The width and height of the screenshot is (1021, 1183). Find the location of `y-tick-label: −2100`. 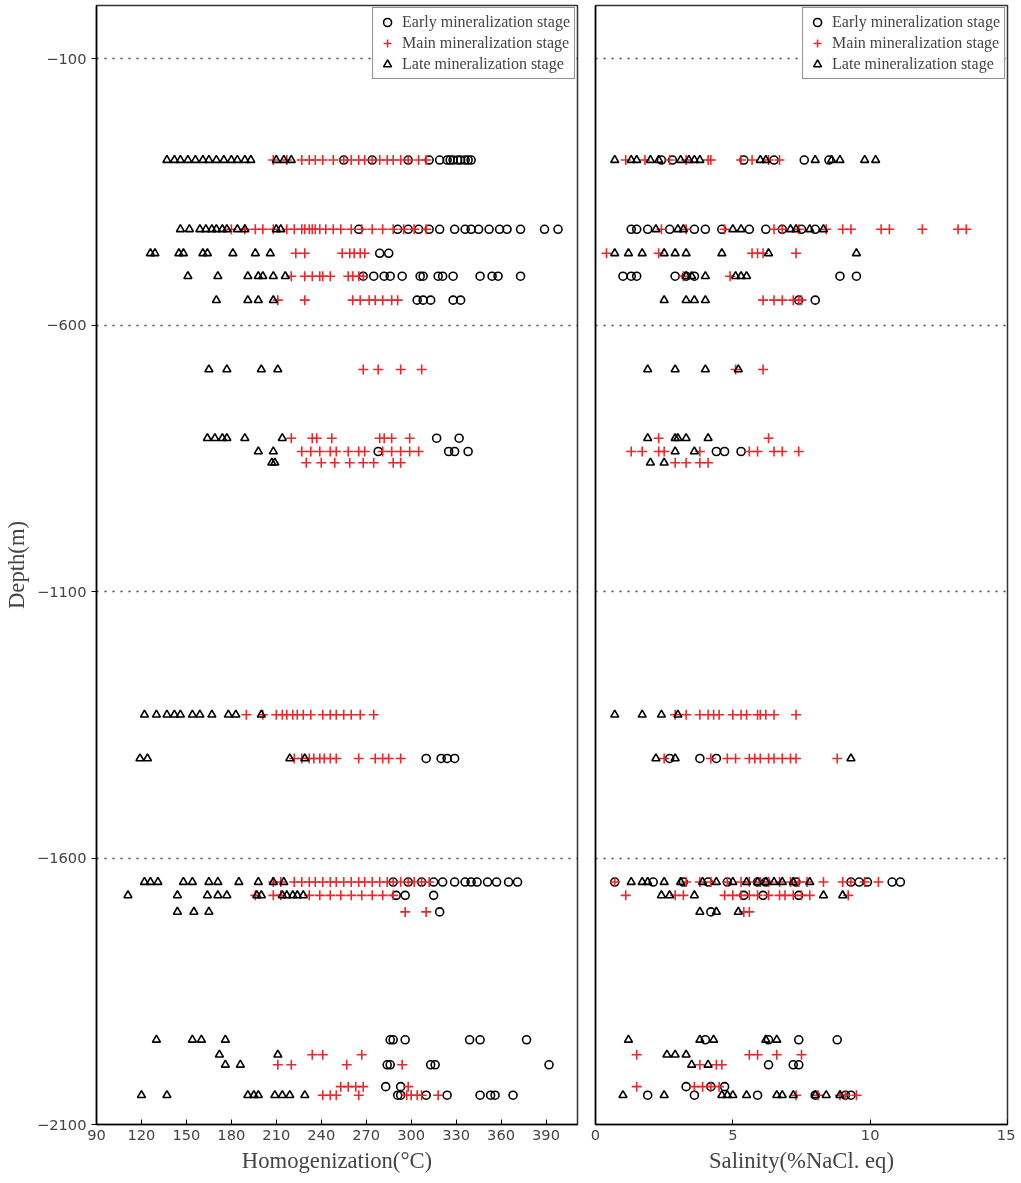

y-tick-label: −2100 is located at coordinates (61, 1124).